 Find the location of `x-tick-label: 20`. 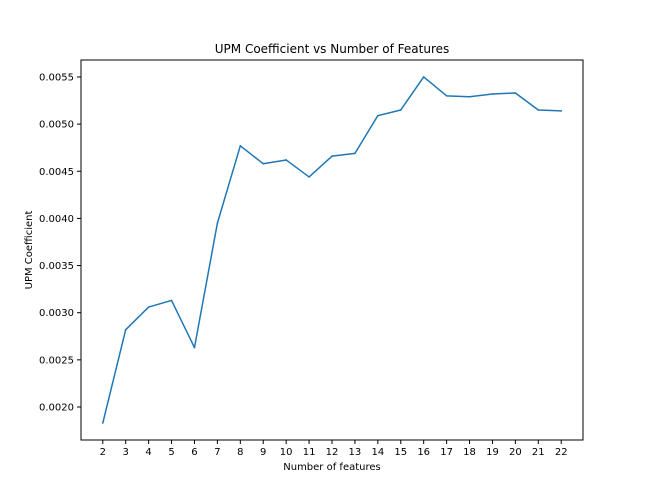

x-tick-label: 20 is located at coordinates (515, 452).